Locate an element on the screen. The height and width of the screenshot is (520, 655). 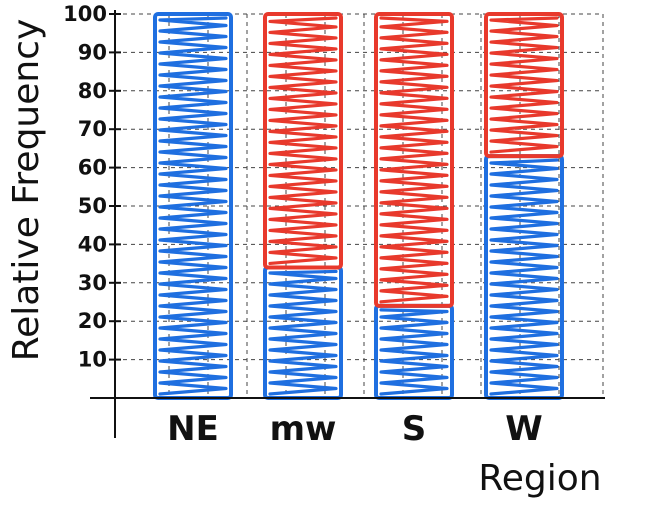
x-tick-label: mw is located at coordinates (303, 429).